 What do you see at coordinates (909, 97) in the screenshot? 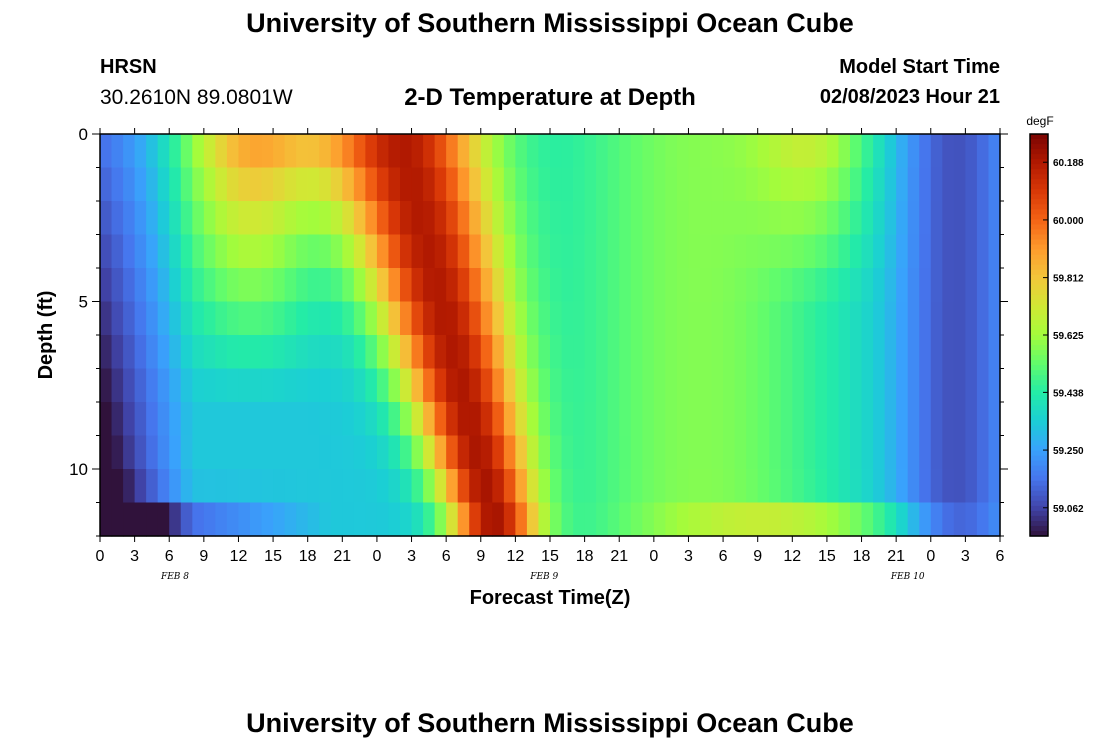
I see `model-start-value: 02/08/2023 Hour 21` at bounding box center [909, 97].